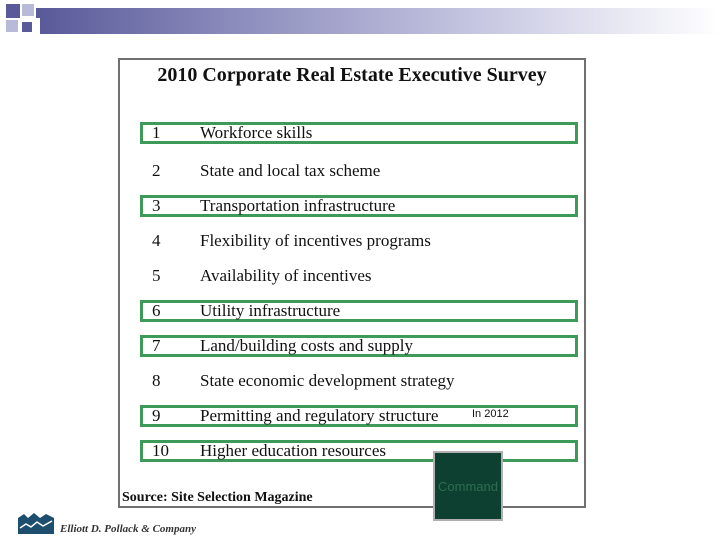 Image resolution: width=720 pixels, height=540 pixels. I want to click on list-item: 3 Transportation infrastructure, so click(359, 206).